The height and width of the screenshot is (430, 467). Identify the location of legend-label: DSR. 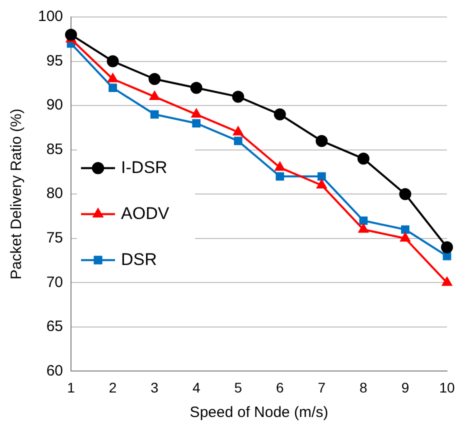
(139, 259).